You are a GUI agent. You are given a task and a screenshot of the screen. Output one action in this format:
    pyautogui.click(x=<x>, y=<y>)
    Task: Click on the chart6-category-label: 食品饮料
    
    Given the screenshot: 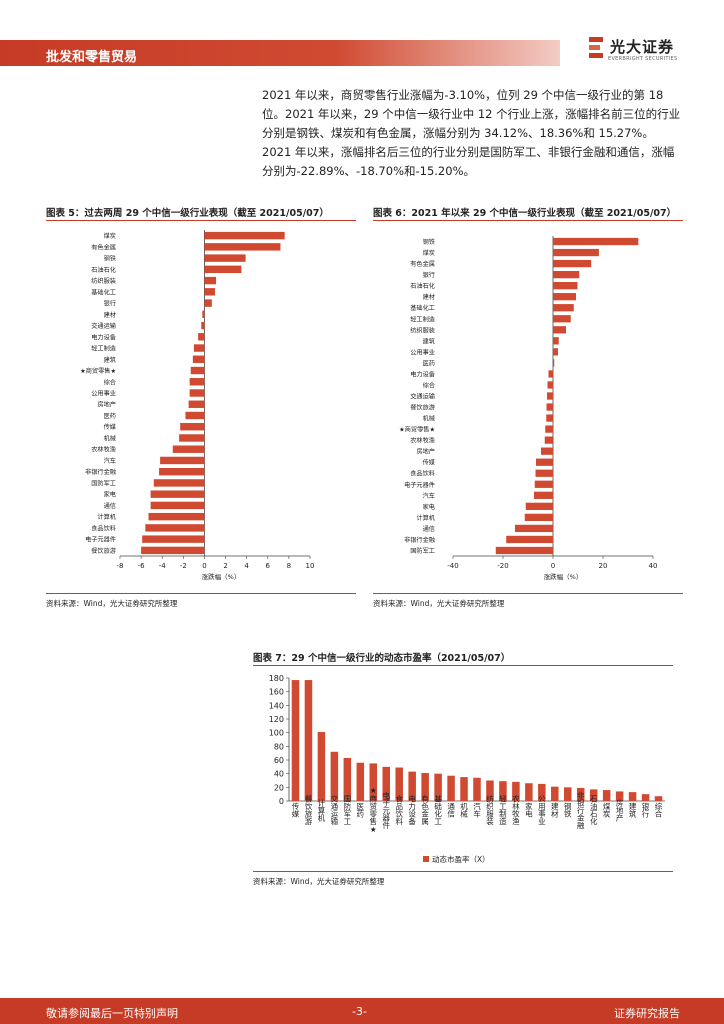 What is the action you would take?
    pyautogui.click(x=422, y=474)
    